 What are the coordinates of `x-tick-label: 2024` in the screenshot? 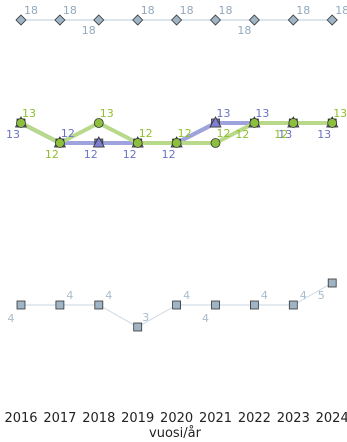 It's located at (331, 418).